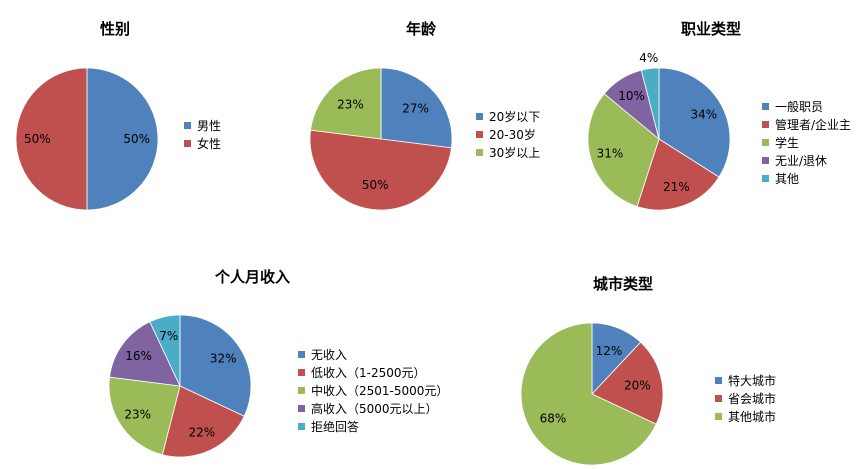  I want to click on legend-item: 低收入（1-2500元）, so click(373, 372).